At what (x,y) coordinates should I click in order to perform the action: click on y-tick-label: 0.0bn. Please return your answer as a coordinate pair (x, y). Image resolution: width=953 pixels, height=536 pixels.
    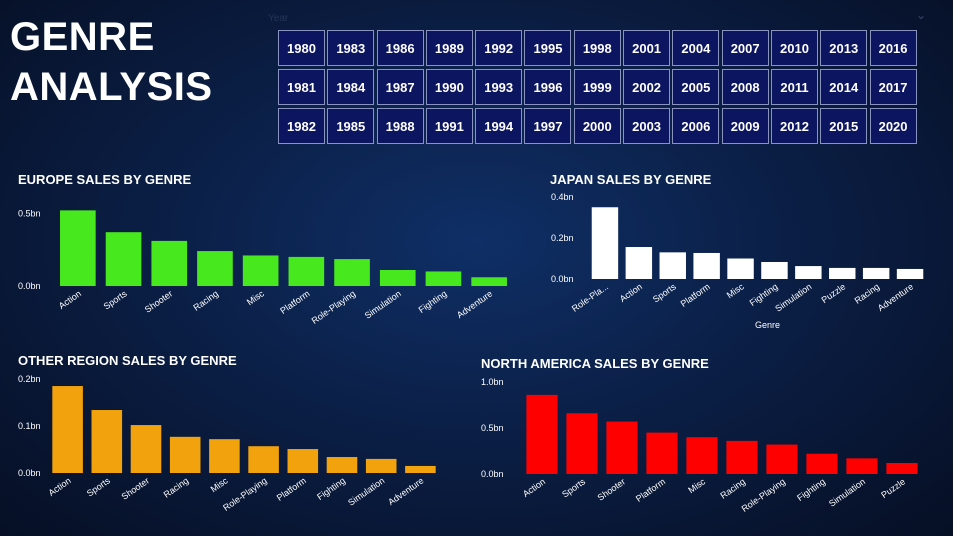
    Looking at the image, I should click on (29, 286).